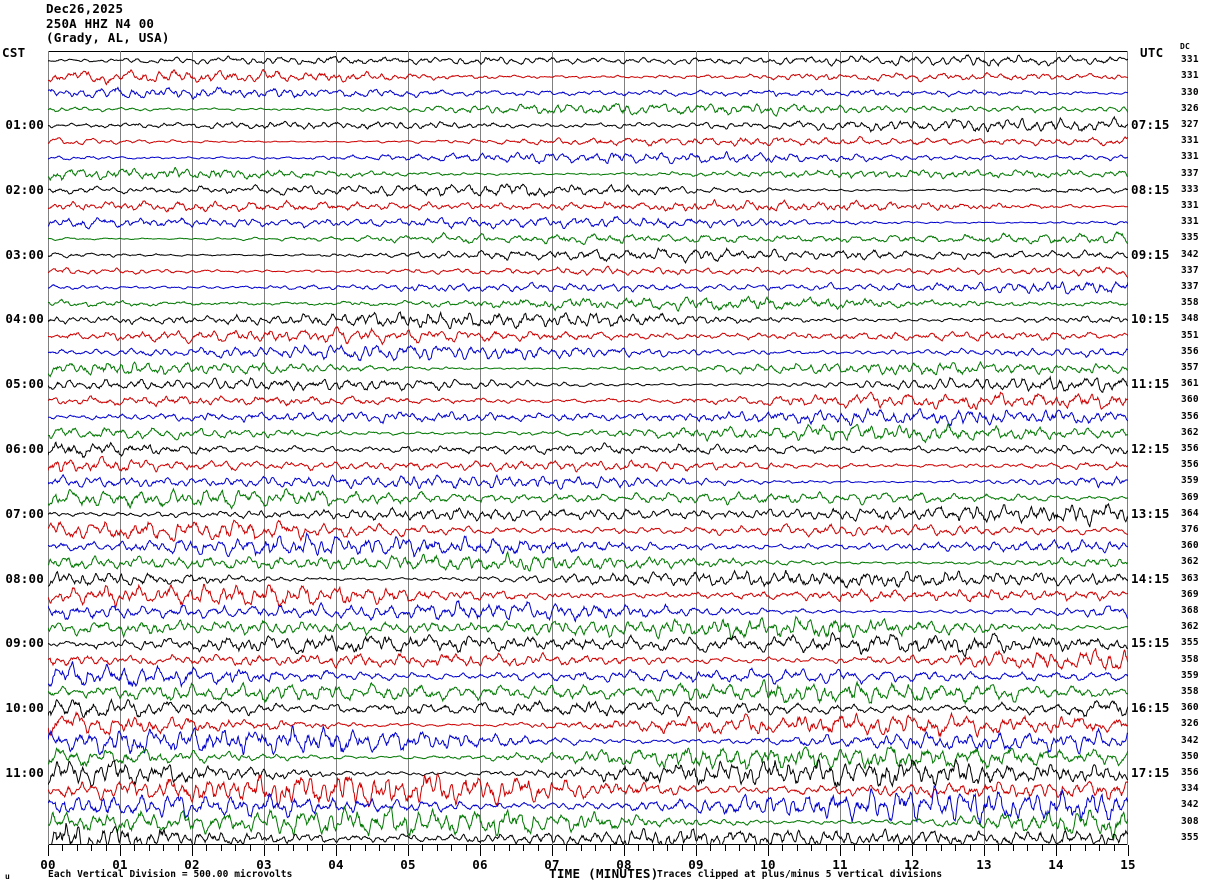 The width and height of the screenshot is (1210, 886). Describe the element at coordinates (1190, 384) in the screenshot. I see `dc-value: 361` at that location.